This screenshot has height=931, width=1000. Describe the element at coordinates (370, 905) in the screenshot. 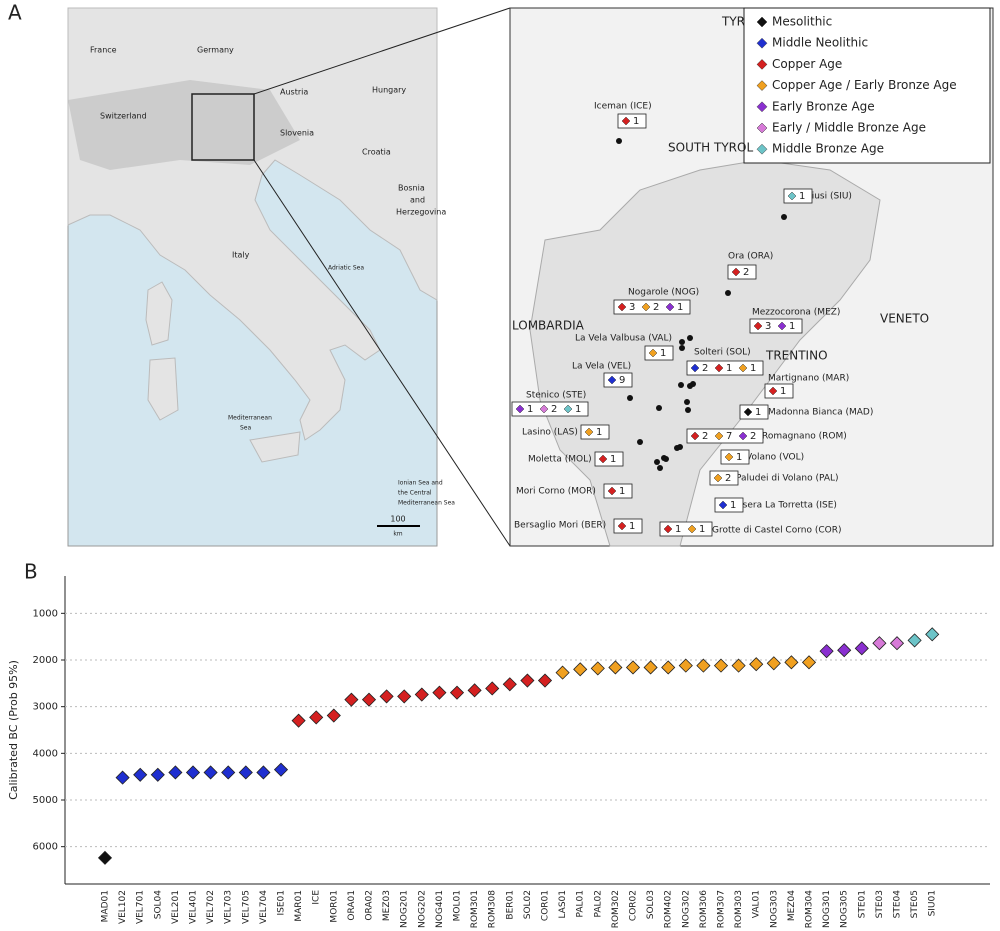

I see `x-tick-label: ORA02` at that location.